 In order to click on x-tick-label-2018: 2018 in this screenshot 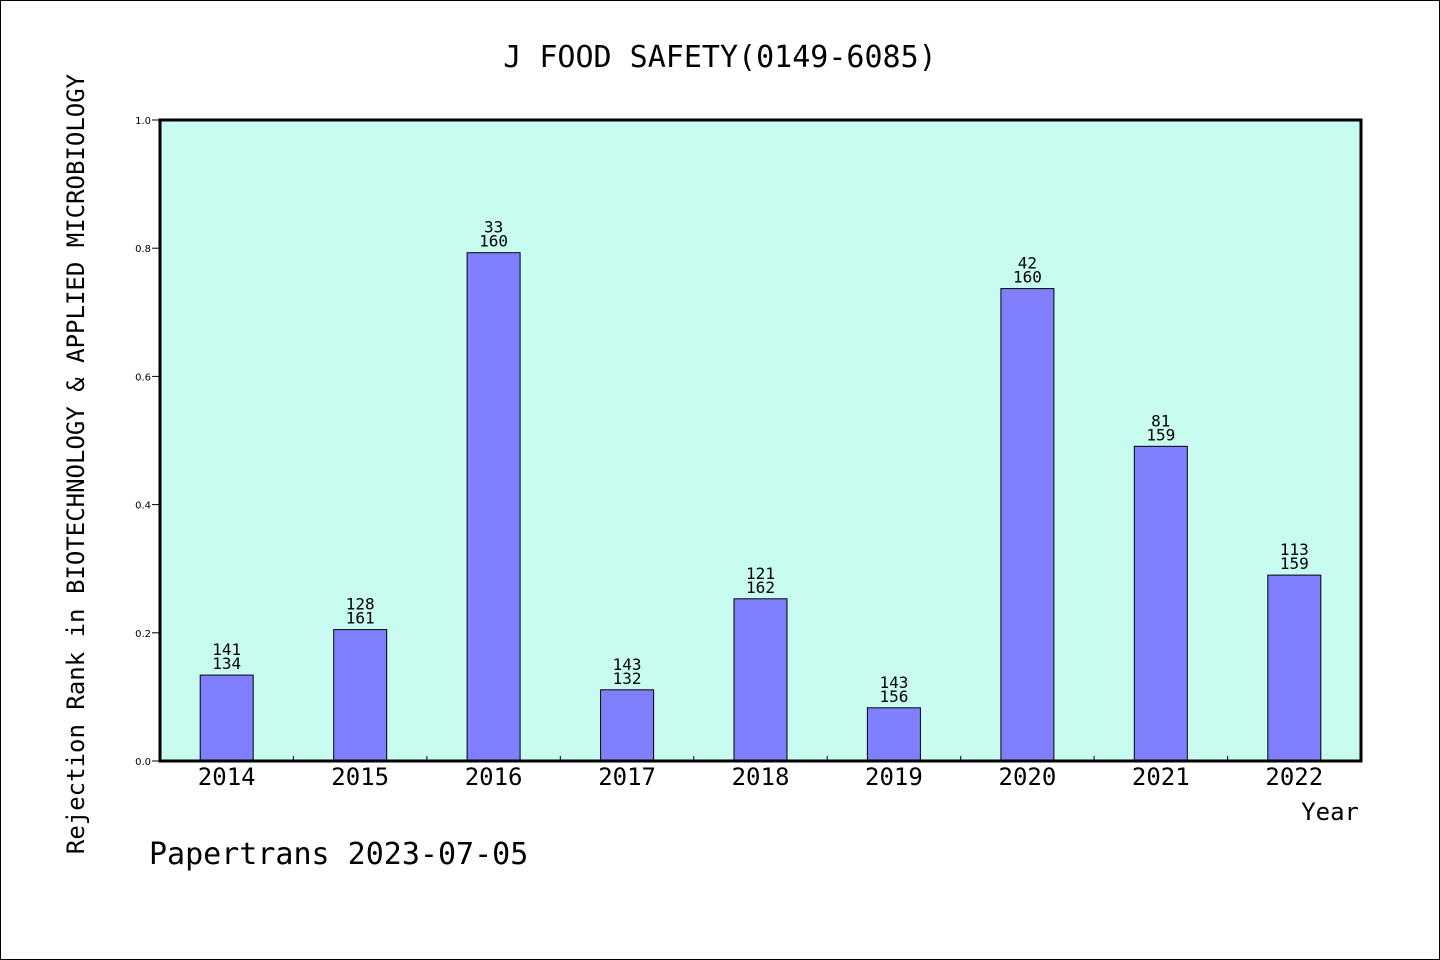, I will do `click(761, 777)`.